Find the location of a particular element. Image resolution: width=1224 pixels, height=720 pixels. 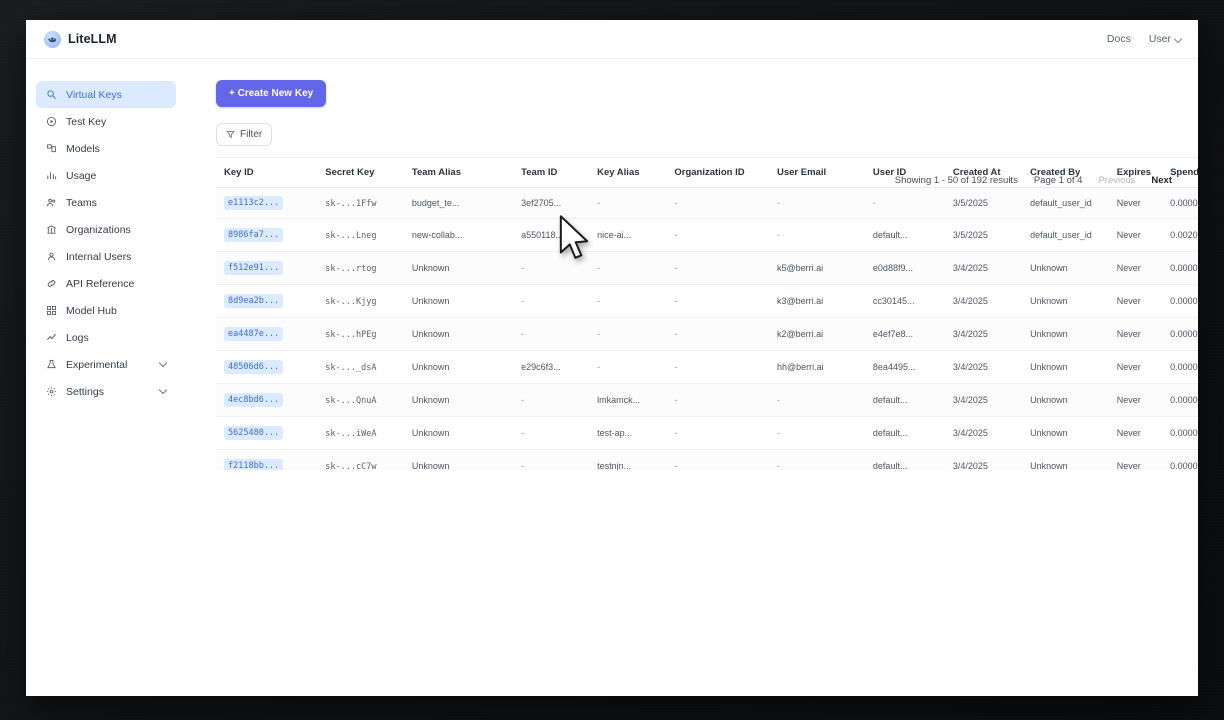

user-menu: User is located at coordinates (1165, 39).